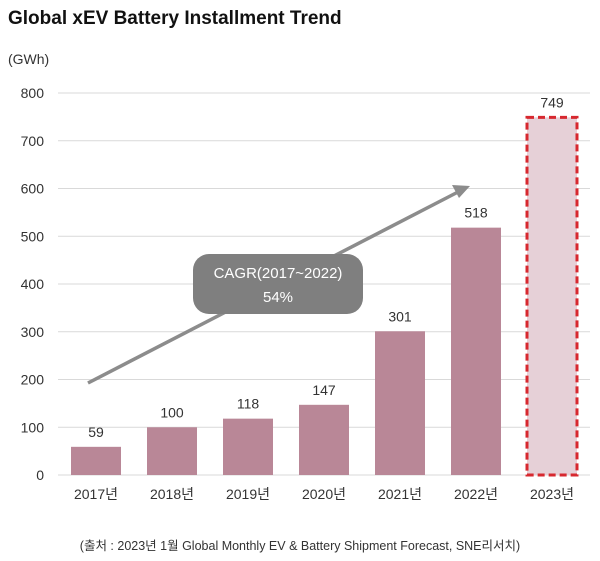 This screenshot has height=561, width=600. I want to click on cagr-label: CAGR(2017~2022), so click(278, 273).